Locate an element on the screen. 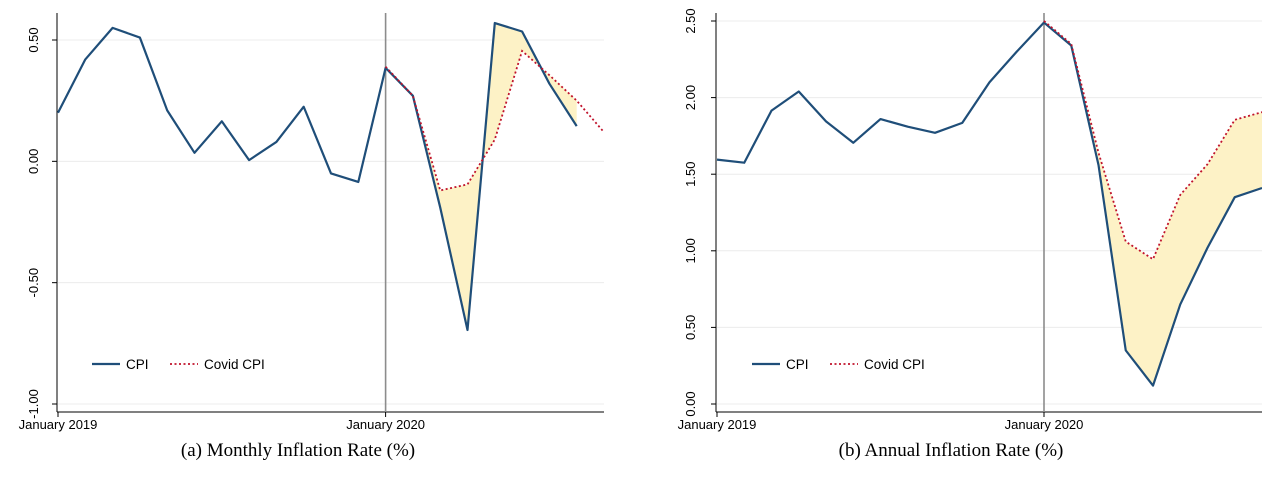 This screenshot has width=1262, height=494. caption-annual: (b) Annual Inflation Rate (%) is located at coordinates (951, 450).